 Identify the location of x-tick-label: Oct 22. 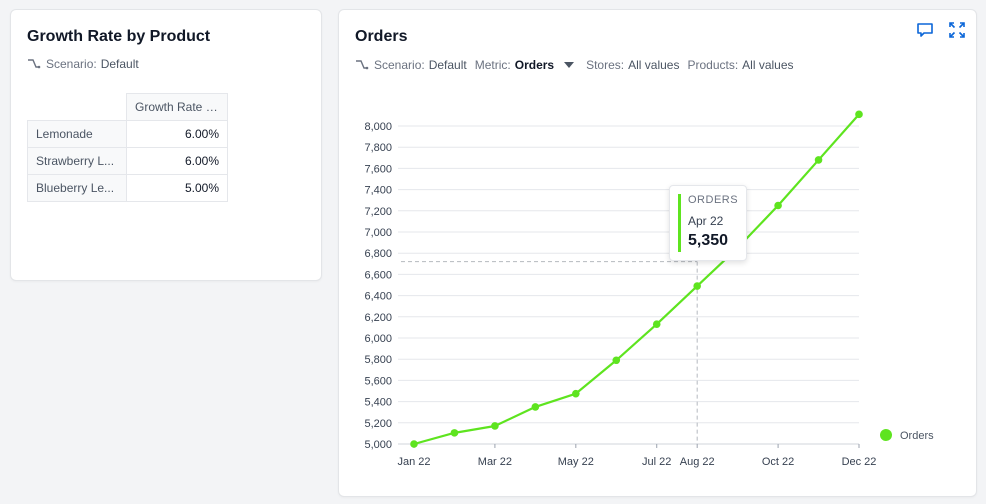
(778, 462).